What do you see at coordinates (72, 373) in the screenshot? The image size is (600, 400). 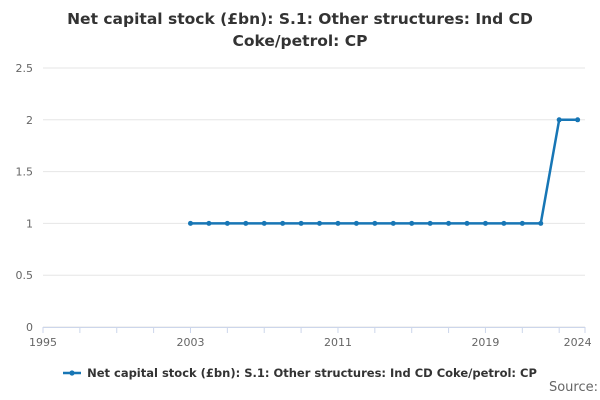 I see `legend-line-marker-icon` at bounding box center [72, 373].